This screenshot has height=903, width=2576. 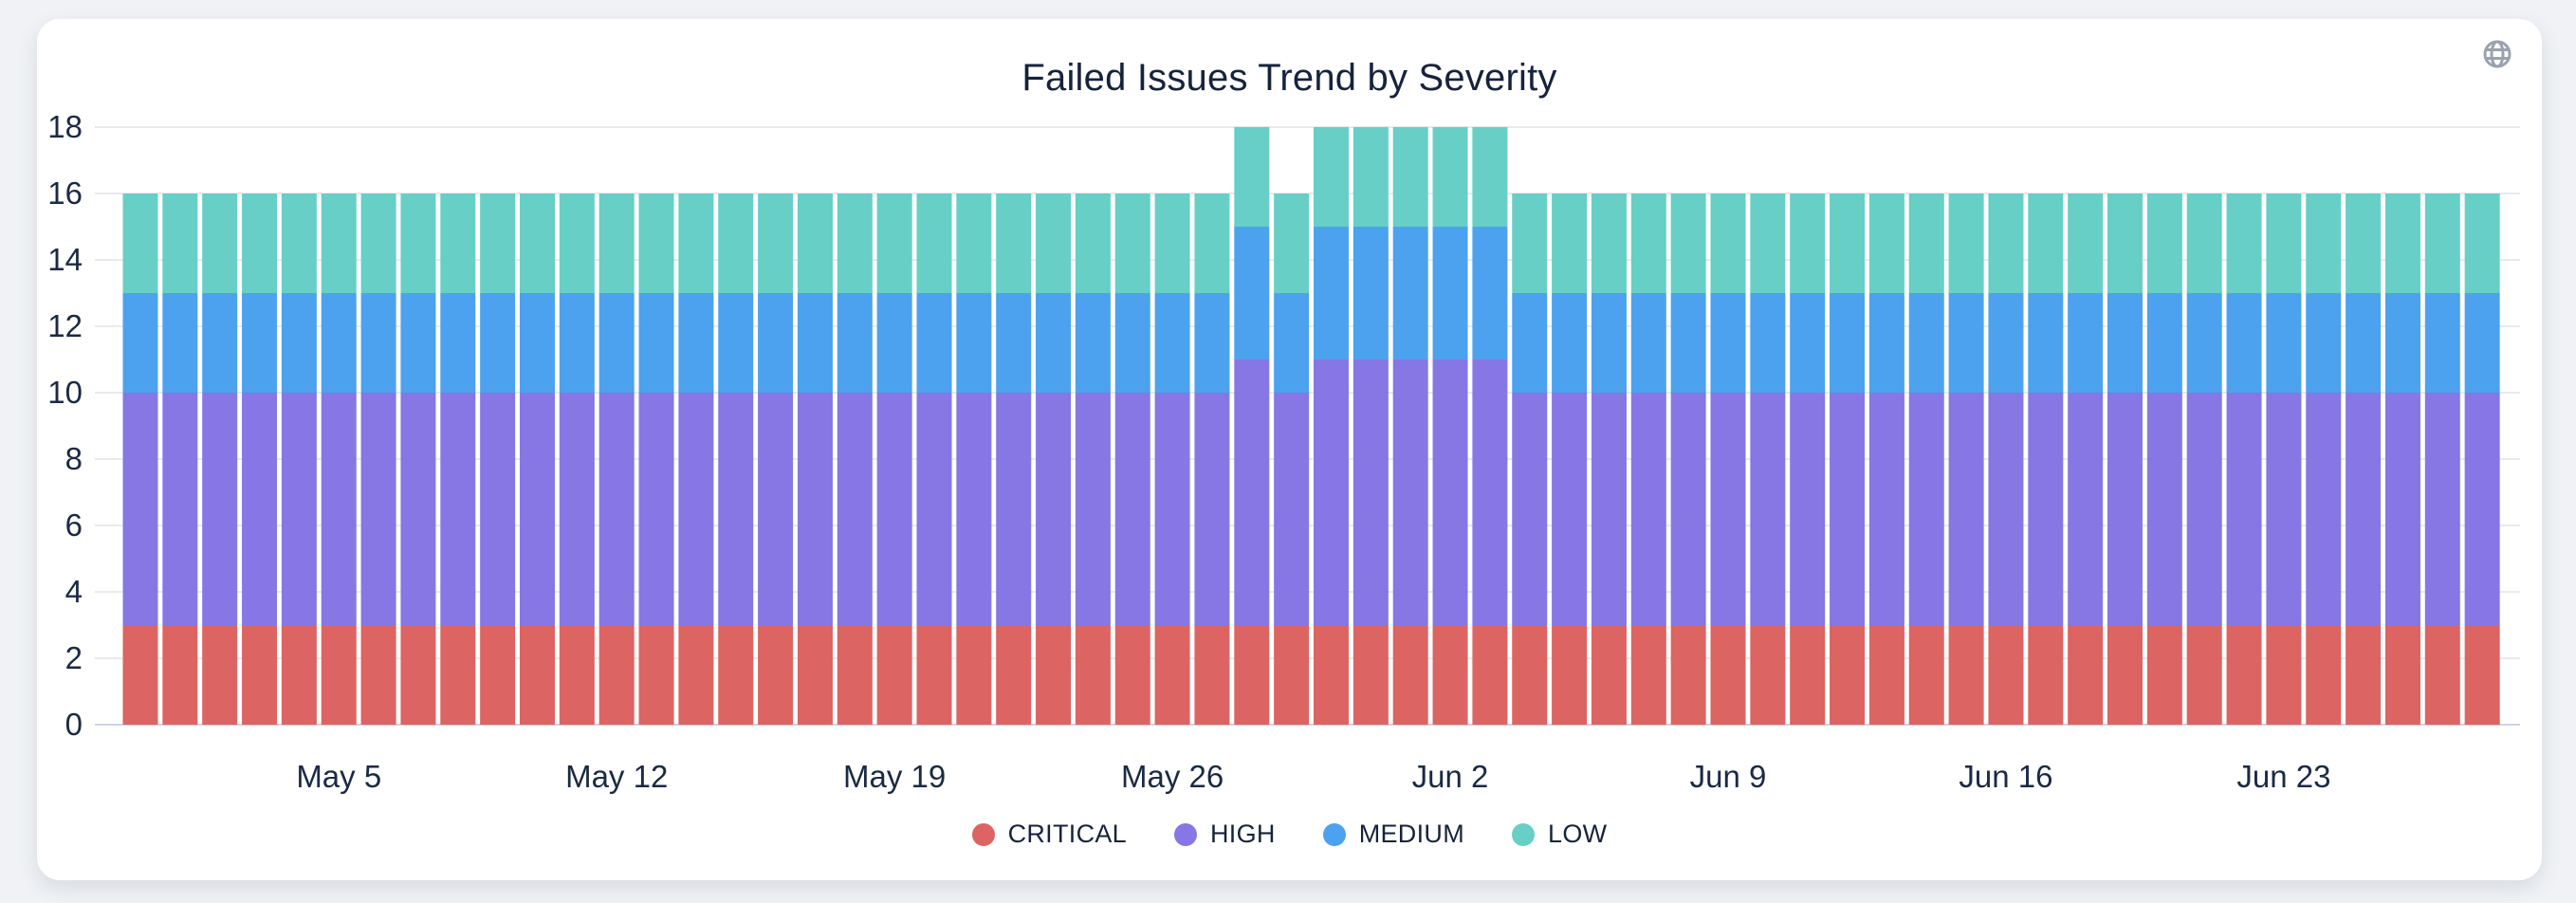 I want to click on legend-item-medium: MEDIUM, so click(x=1393, y=834).